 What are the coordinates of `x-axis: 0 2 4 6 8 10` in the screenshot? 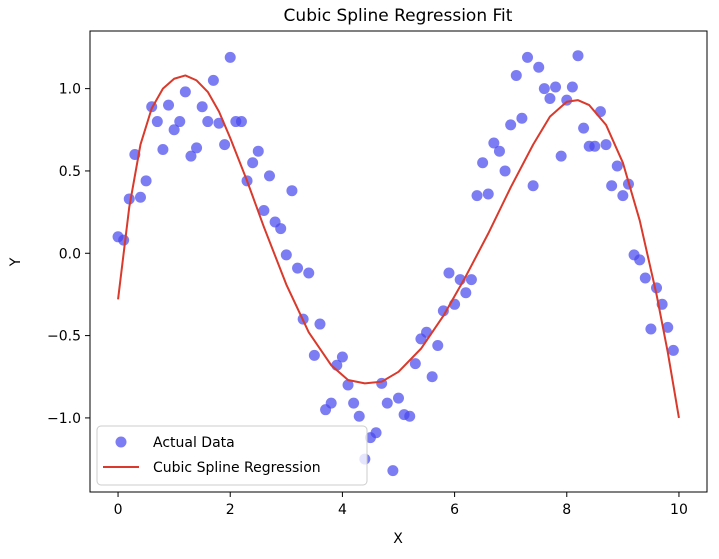 It's located at (401, 505).